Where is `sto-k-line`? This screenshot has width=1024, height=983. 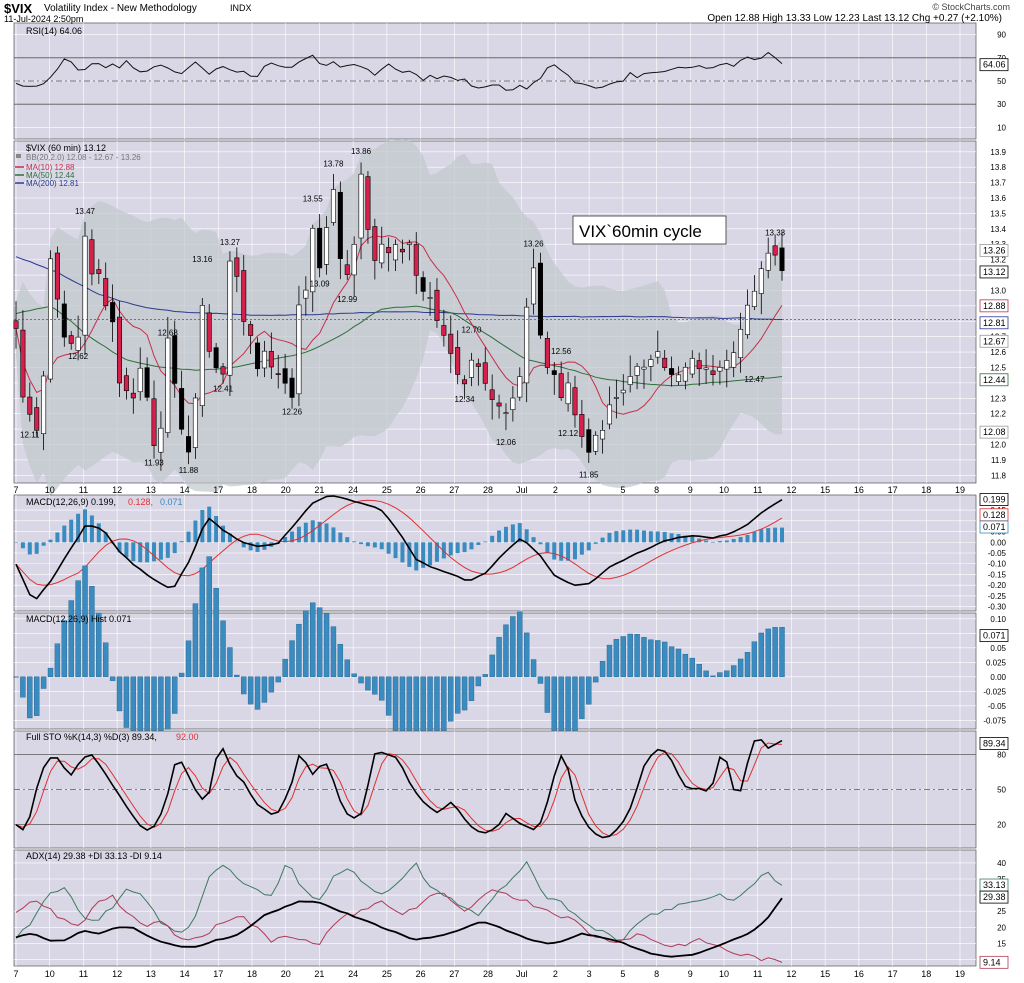 sto-k-line is located at coordinates (399, 788).